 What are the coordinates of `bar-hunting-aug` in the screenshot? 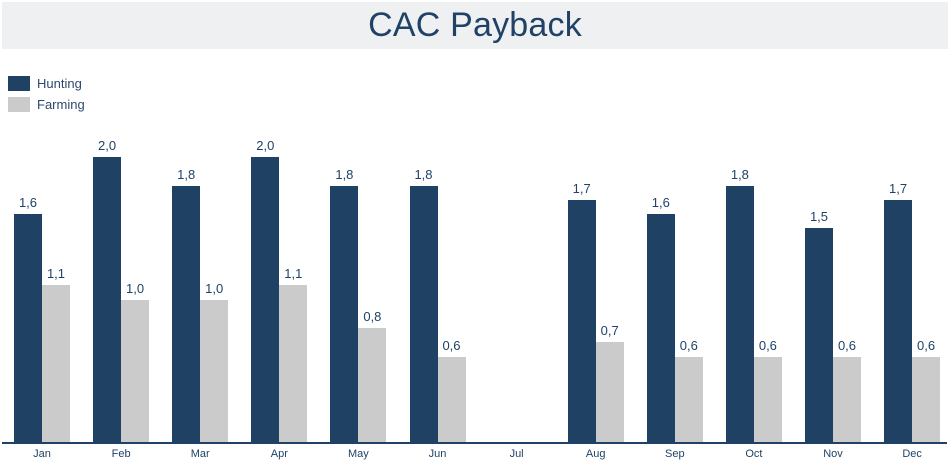 It's located at (581, 320).